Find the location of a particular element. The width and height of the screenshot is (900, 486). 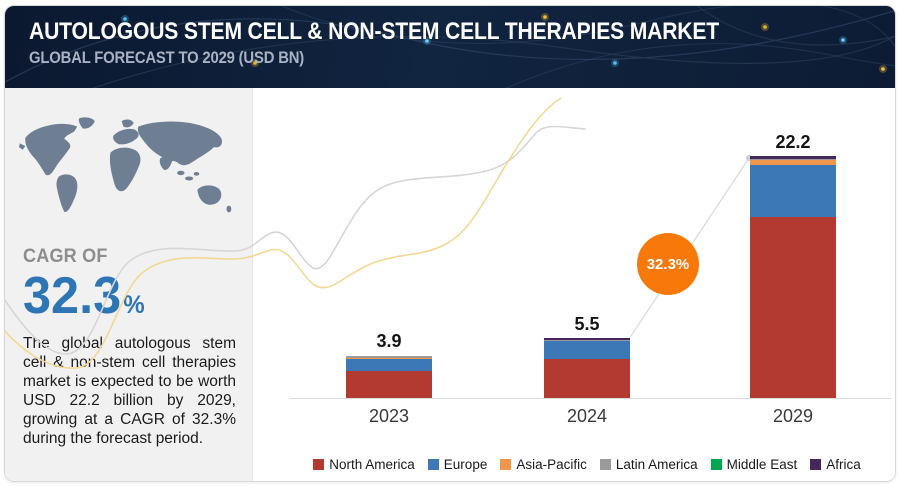

bar-2029-segment-europe is located at coordinates (793, 191).